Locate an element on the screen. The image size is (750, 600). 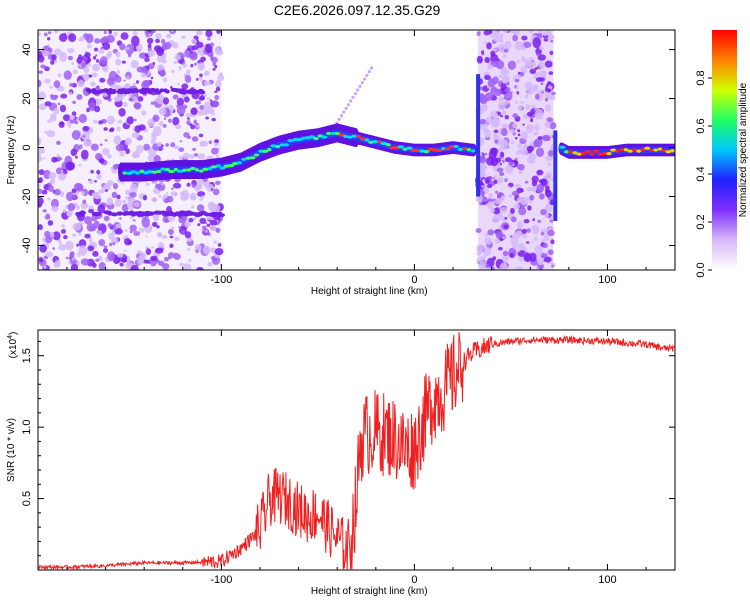
x-tick-label: -100 is located at coordinates (221, 280).